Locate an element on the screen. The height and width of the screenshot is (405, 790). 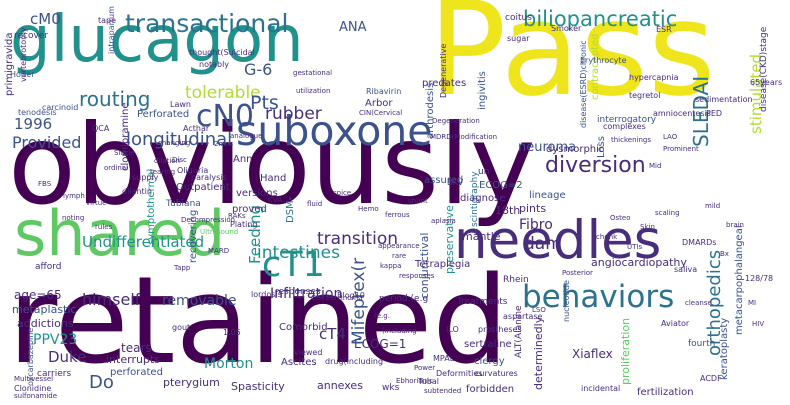
word-fibro: Fibro is located at coordinates (536, 225).